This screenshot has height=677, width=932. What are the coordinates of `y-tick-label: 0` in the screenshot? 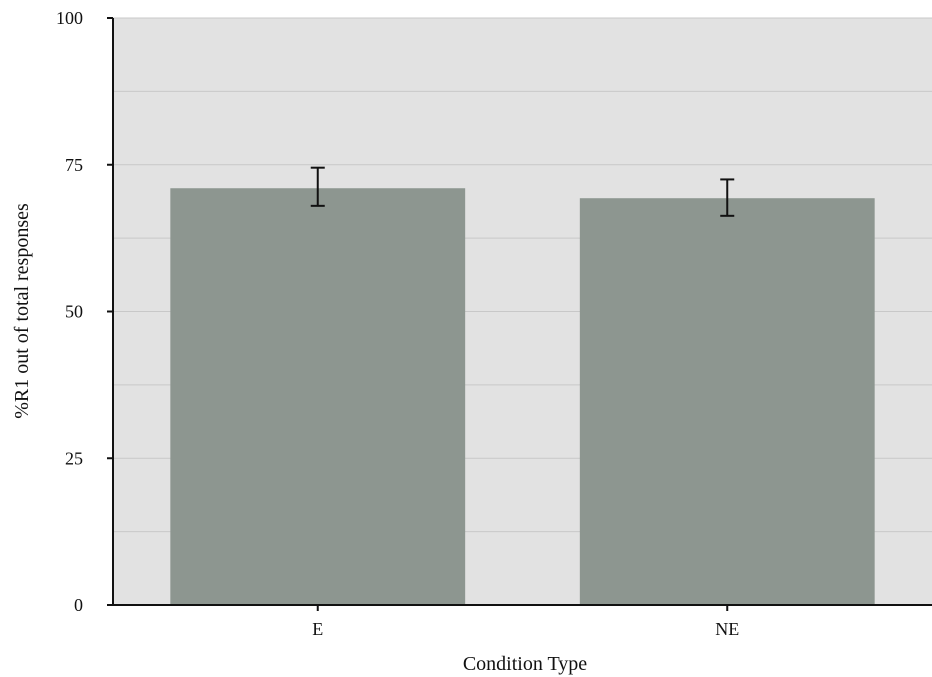 It's located at (78, 605).